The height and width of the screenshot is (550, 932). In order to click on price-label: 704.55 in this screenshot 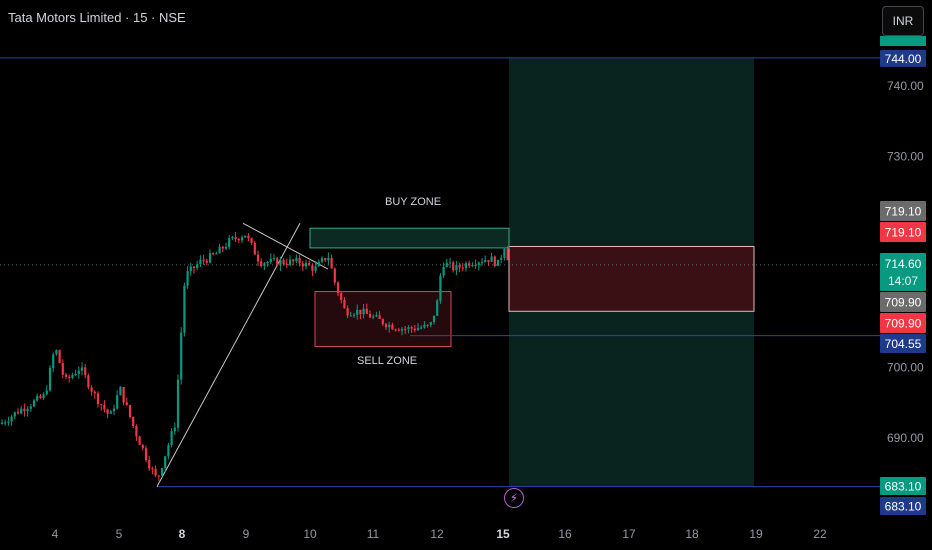, I will do `click(903, 344)`.